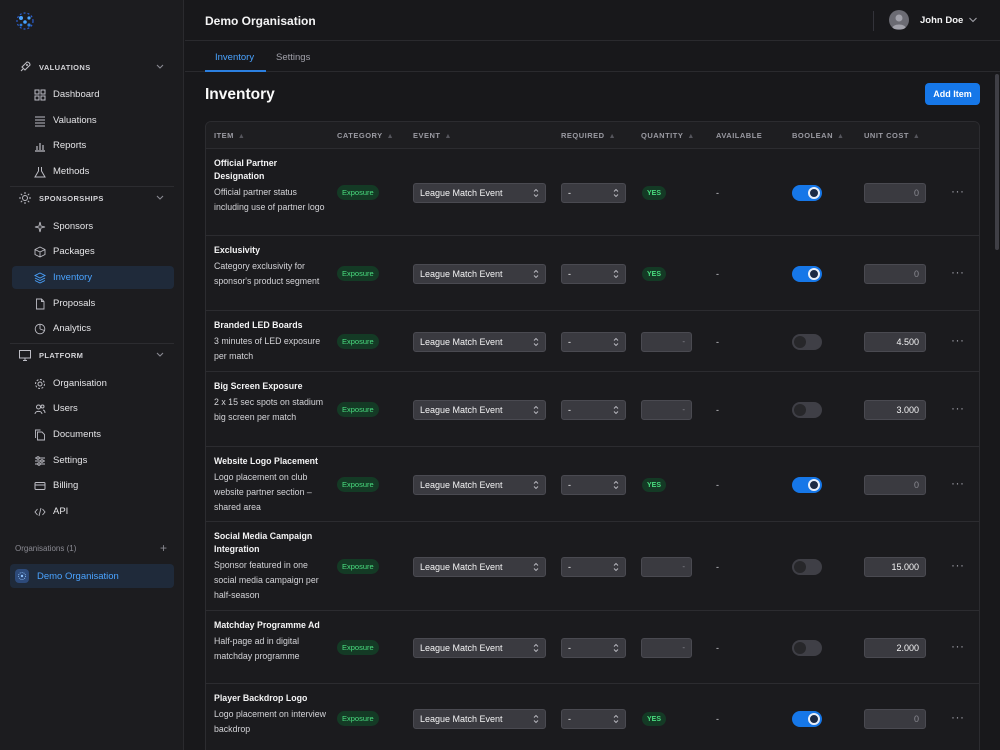 The width and height of the screenshot is (1000, 750). What do you see at coordinates (93, 94) in the screenshot?
I see `sidebar-item-dashboard: Dashboard` at bounding box center [93, 94].